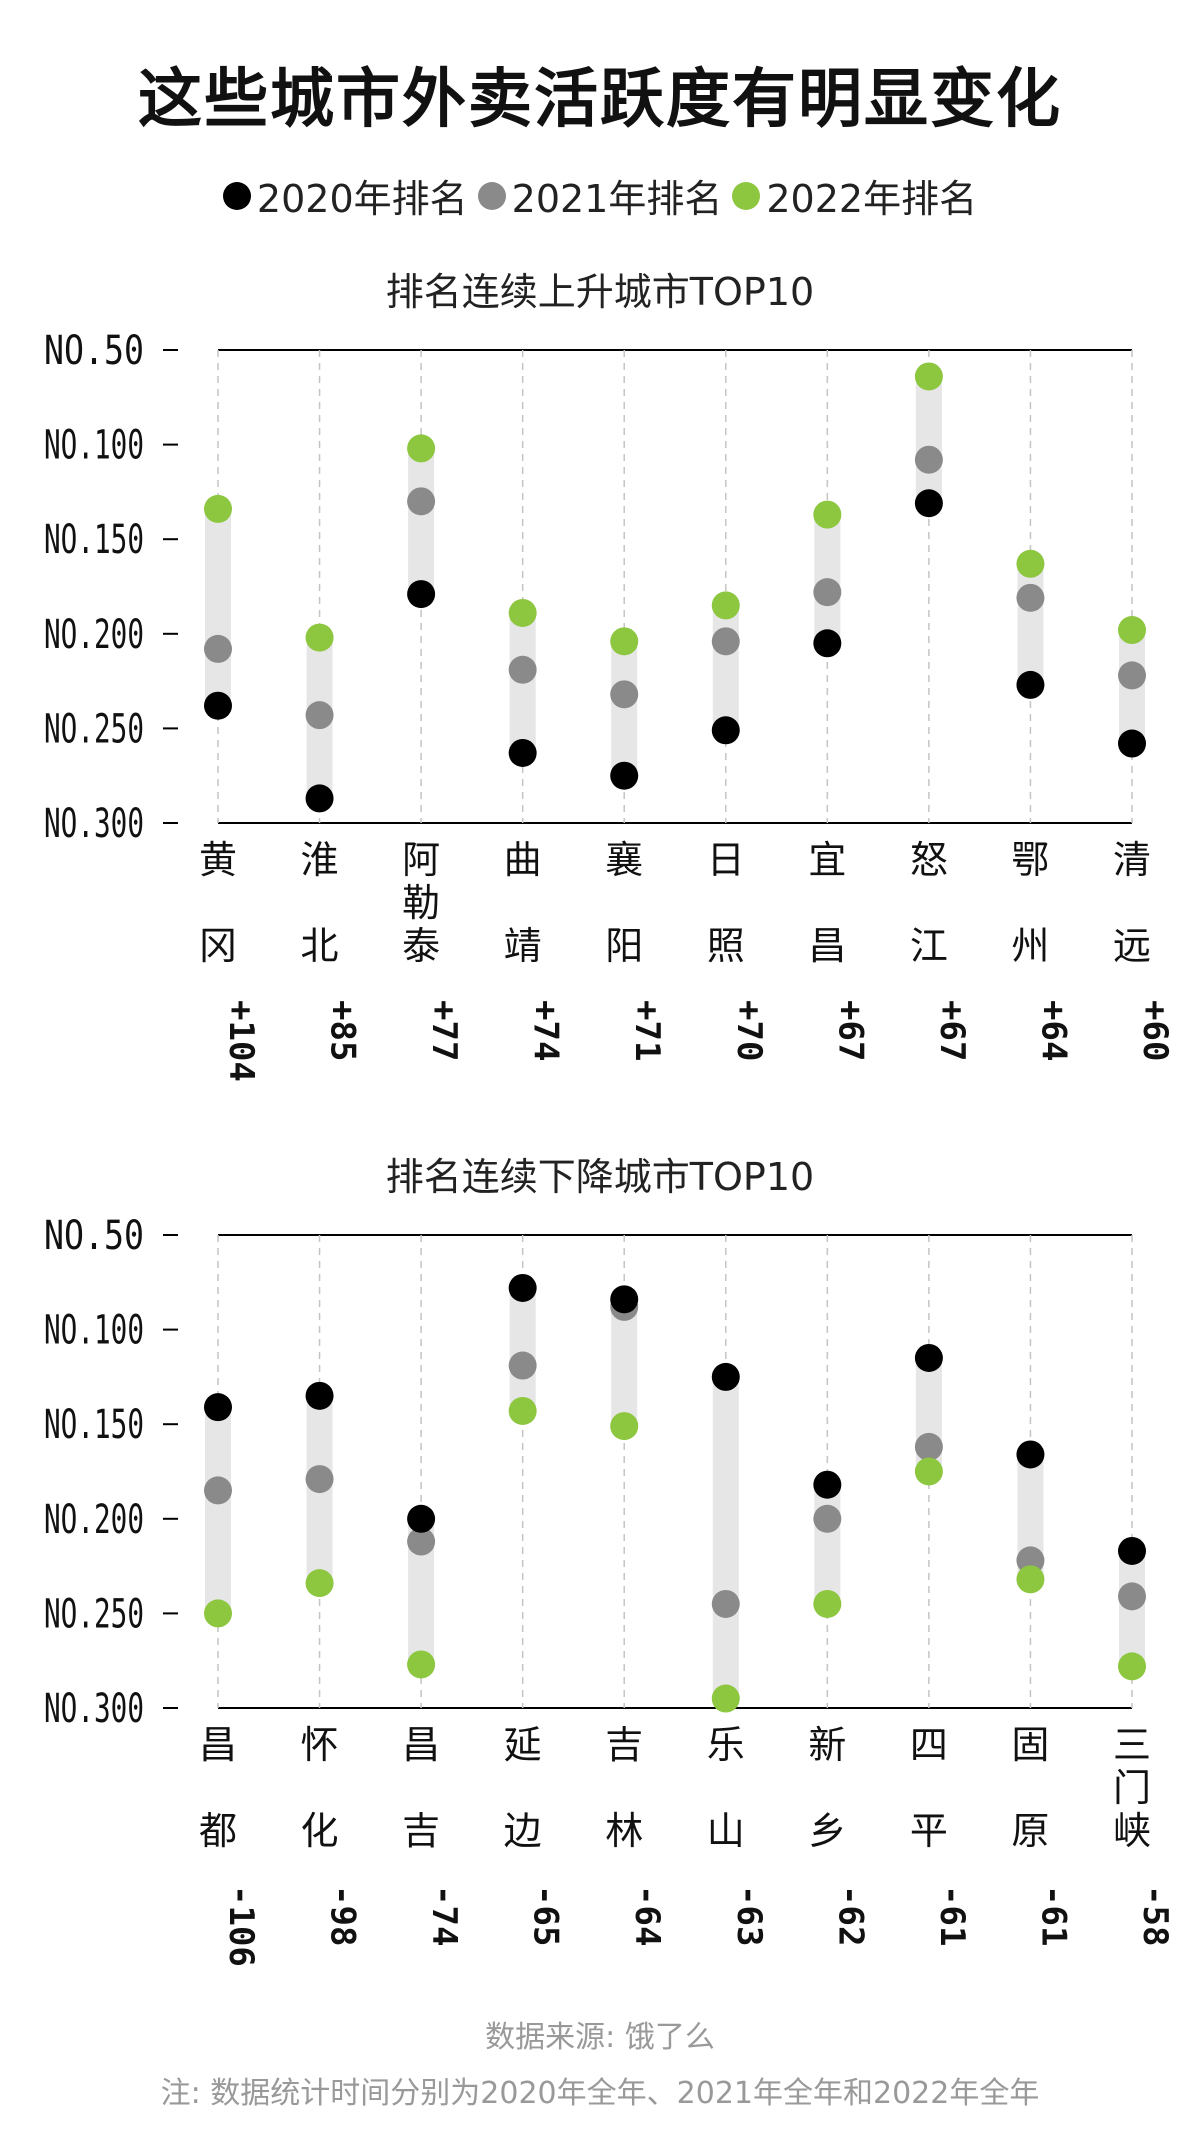  I want to click on x-category-label: 淮, so click(320, 860).